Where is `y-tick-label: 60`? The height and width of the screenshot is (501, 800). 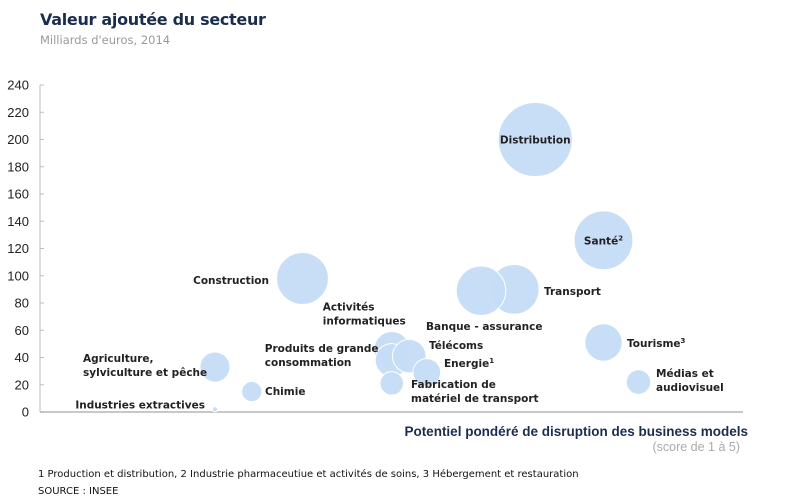
y-tick-label: 60 is located at coordinates (22, 330).